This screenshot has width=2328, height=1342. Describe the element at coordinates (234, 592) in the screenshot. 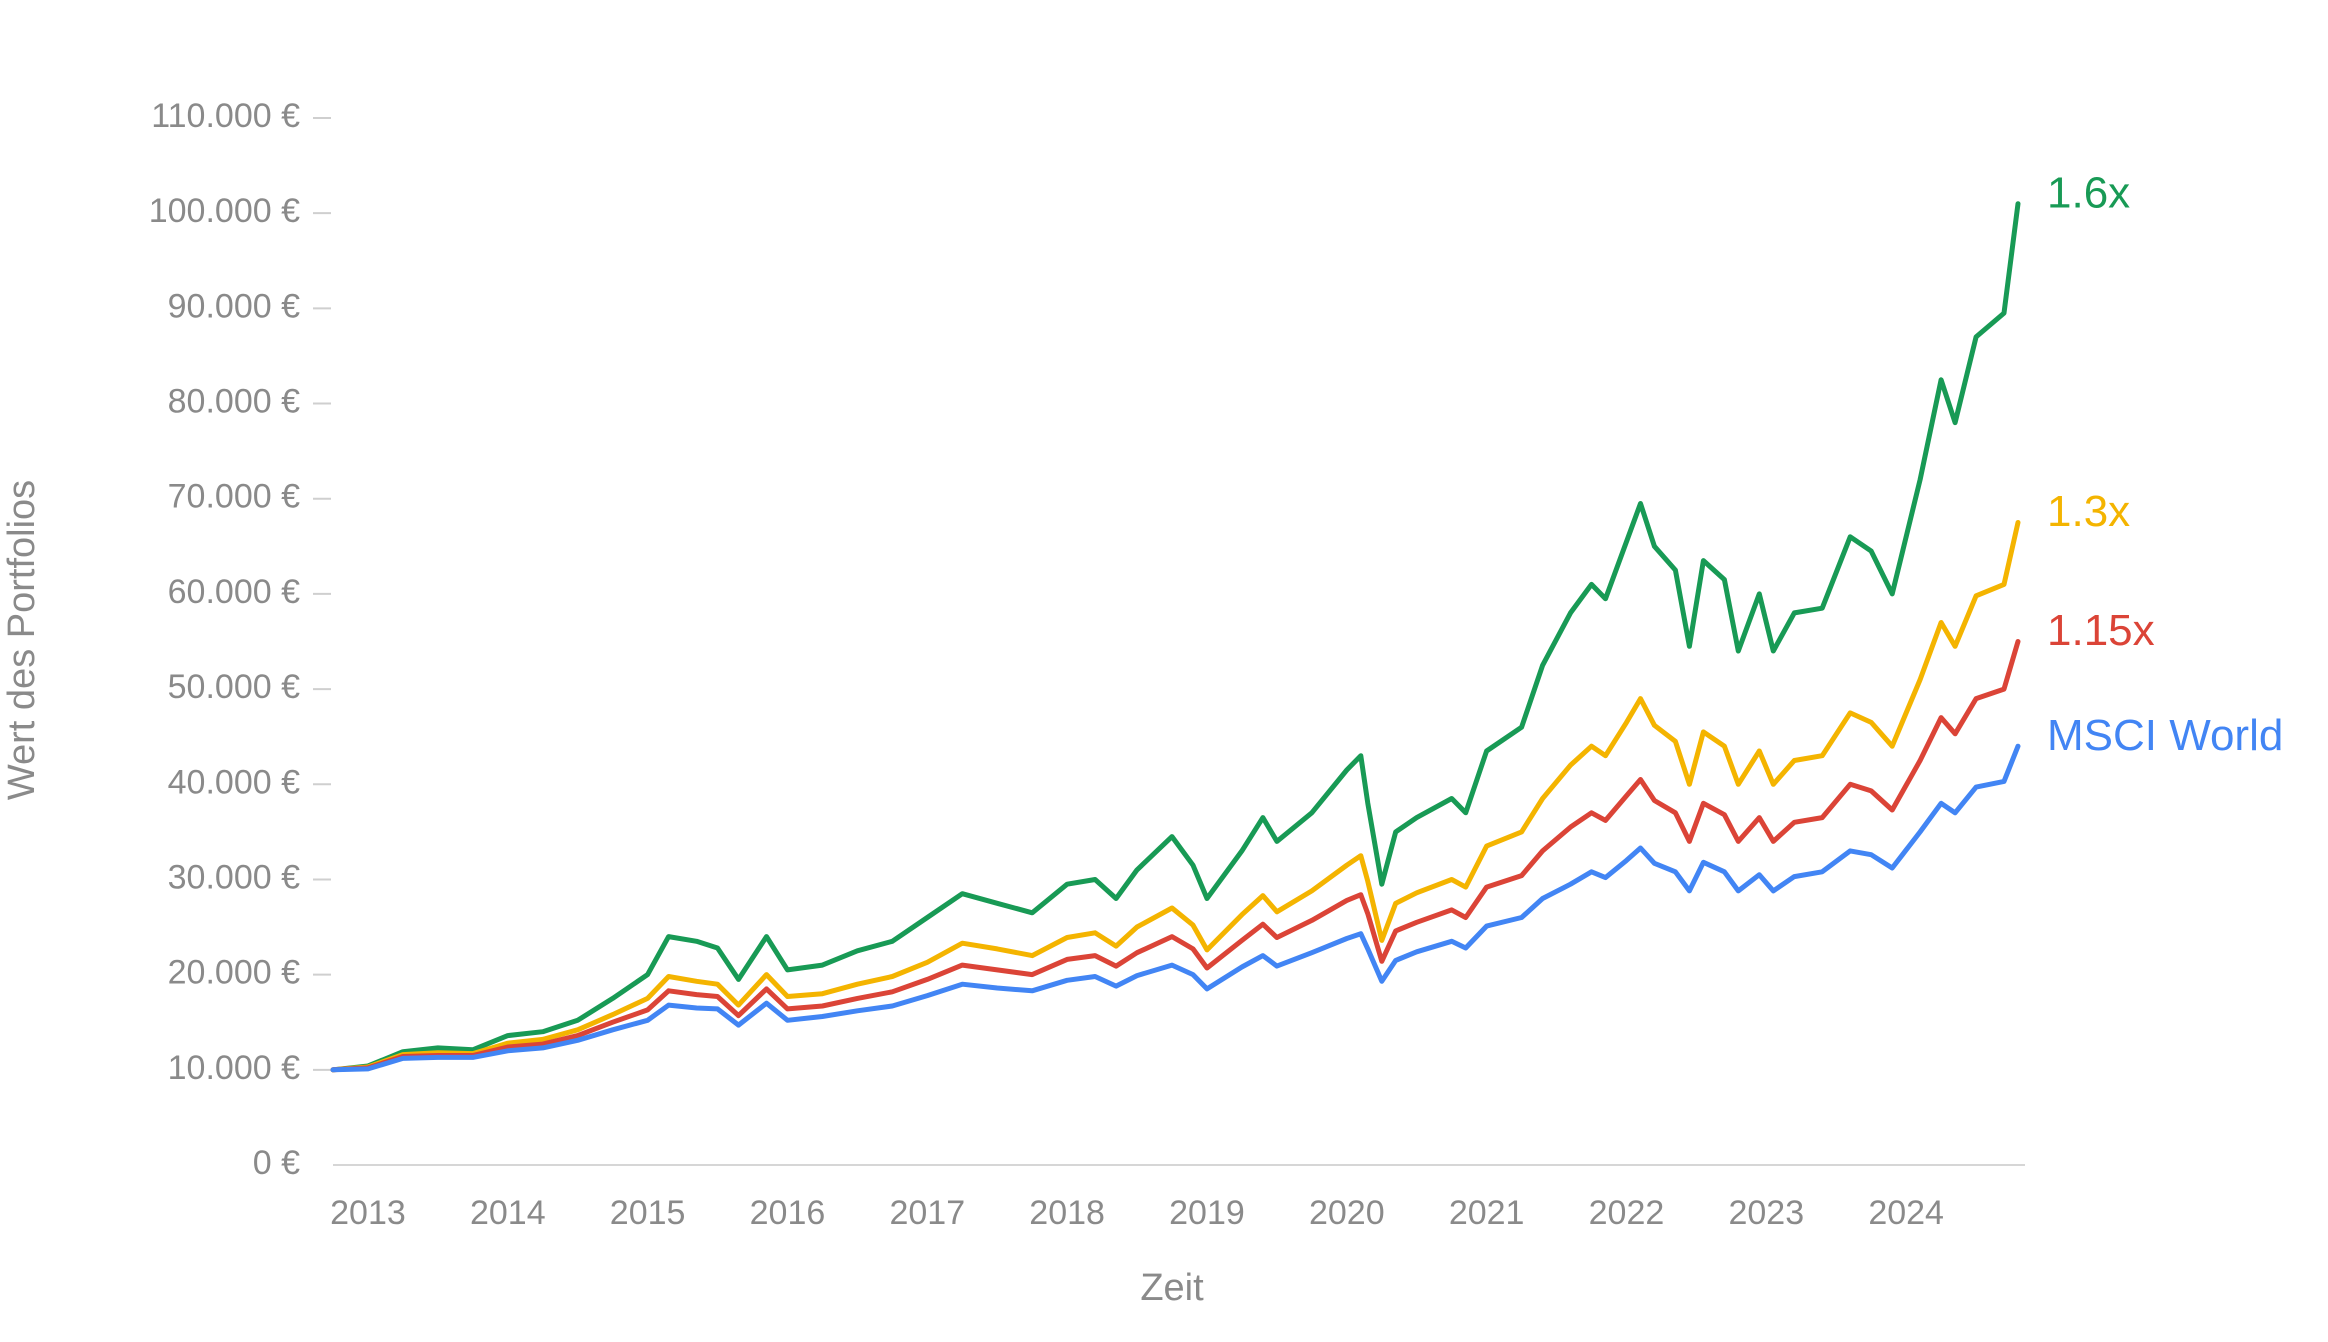

I see `y-tick-label: 60.000 €` at that location.